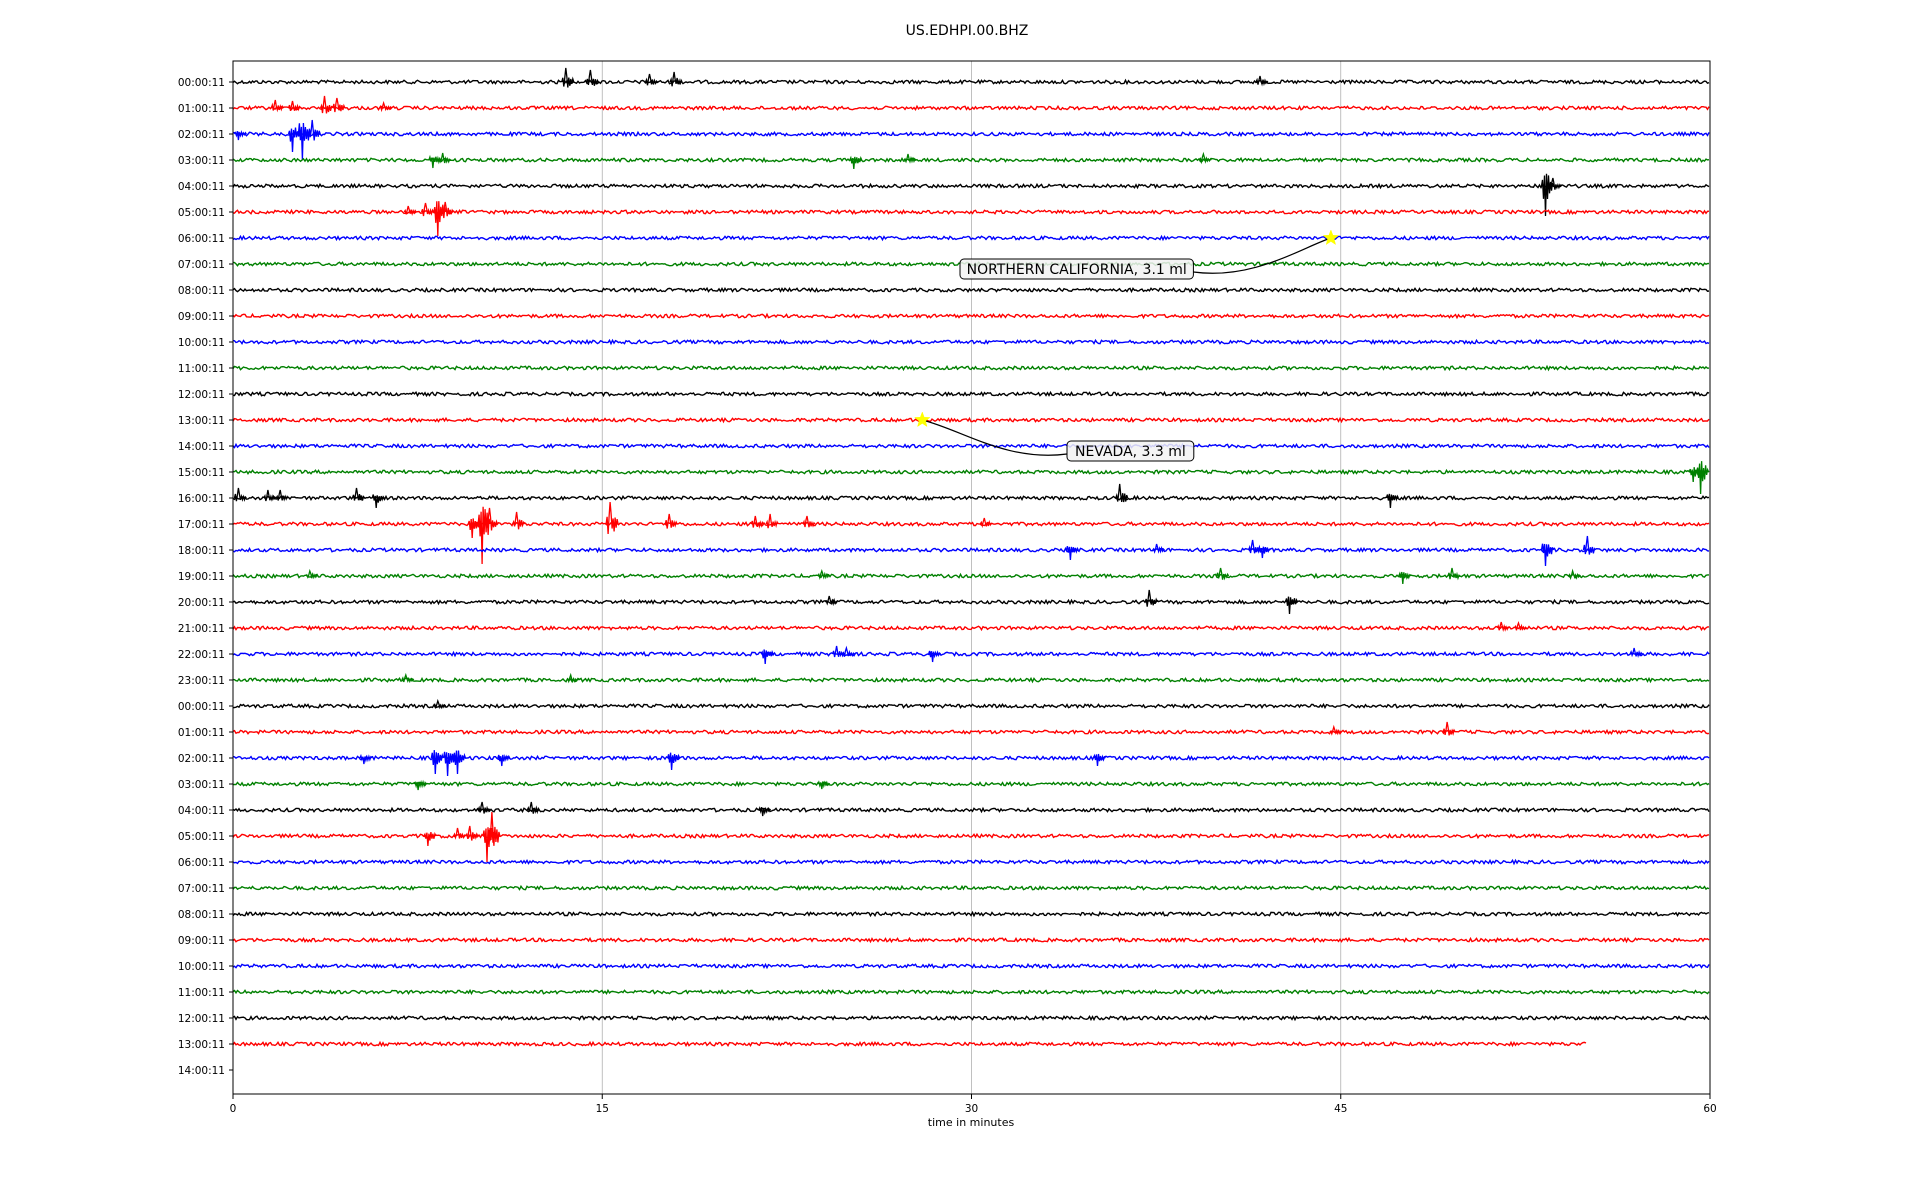  What do you see at coordinates (201, 369) in the screenshot?
I see `row-time-label: 11:00:11` at bounding box center [201, 369].